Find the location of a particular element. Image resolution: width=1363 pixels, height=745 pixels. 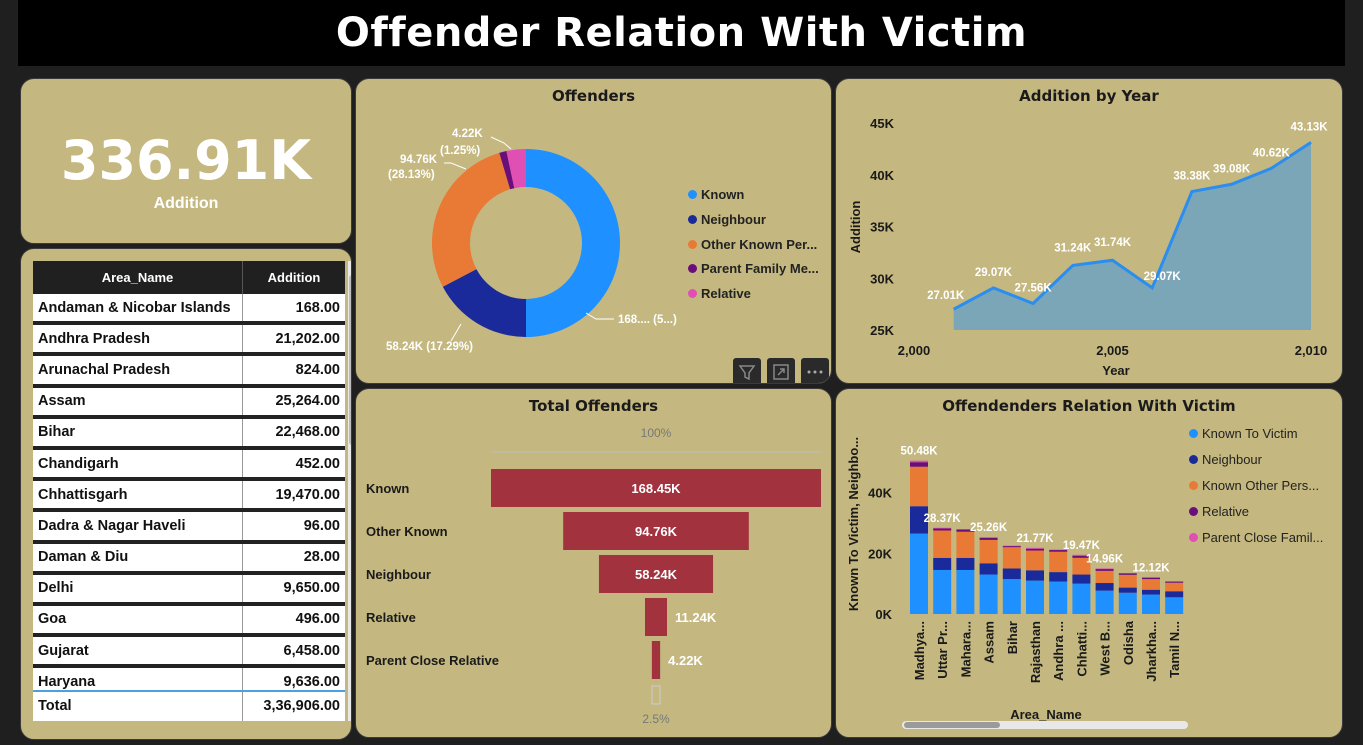

focus-mode-icon is located at coordinates (781, 370).